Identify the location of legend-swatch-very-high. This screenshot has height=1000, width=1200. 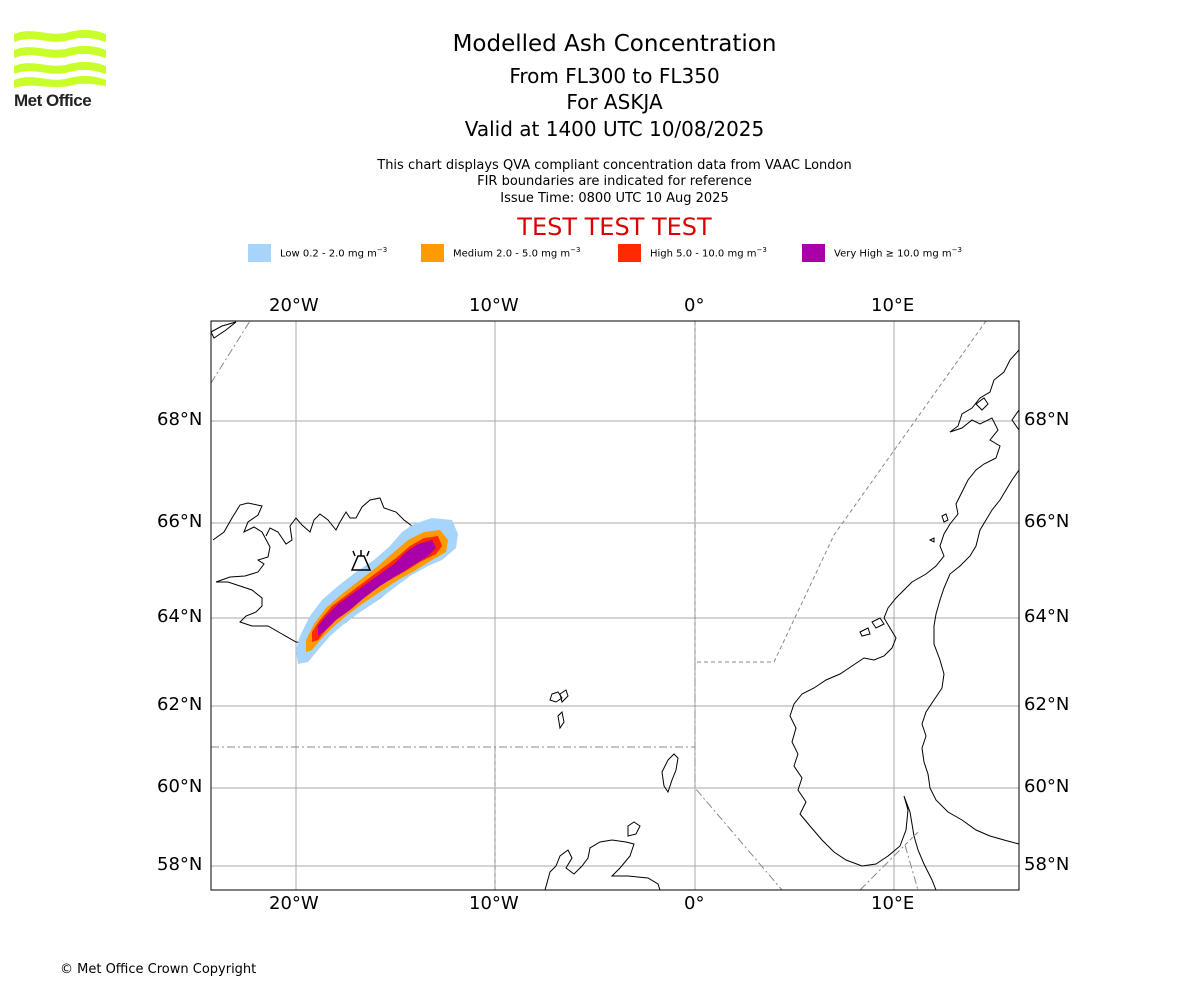
(813, 253).